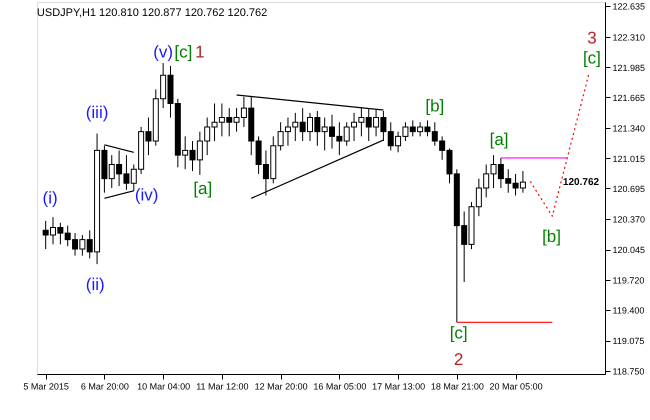 This screenshot has width=650, height=420. Describe the element at coordinates (629, 97) in the screenshot. I see `y-tick-label: 121.665` at that location.